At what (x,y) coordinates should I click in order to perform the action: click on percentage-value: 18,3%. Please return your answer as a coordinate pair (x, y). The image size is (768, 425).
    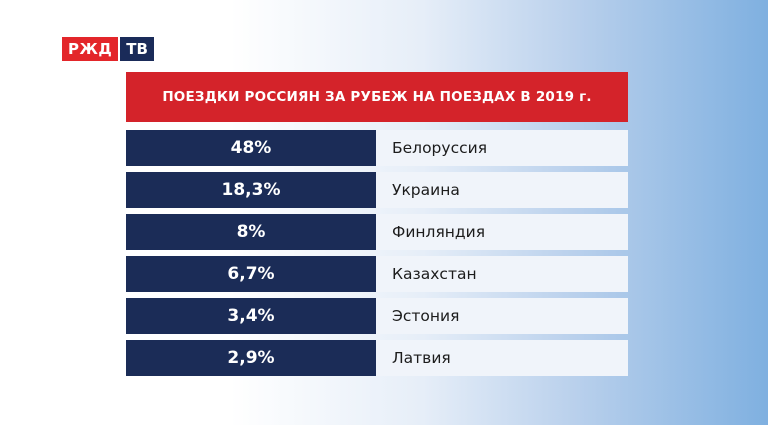
    Looking at the image, I should click on (251, 190).